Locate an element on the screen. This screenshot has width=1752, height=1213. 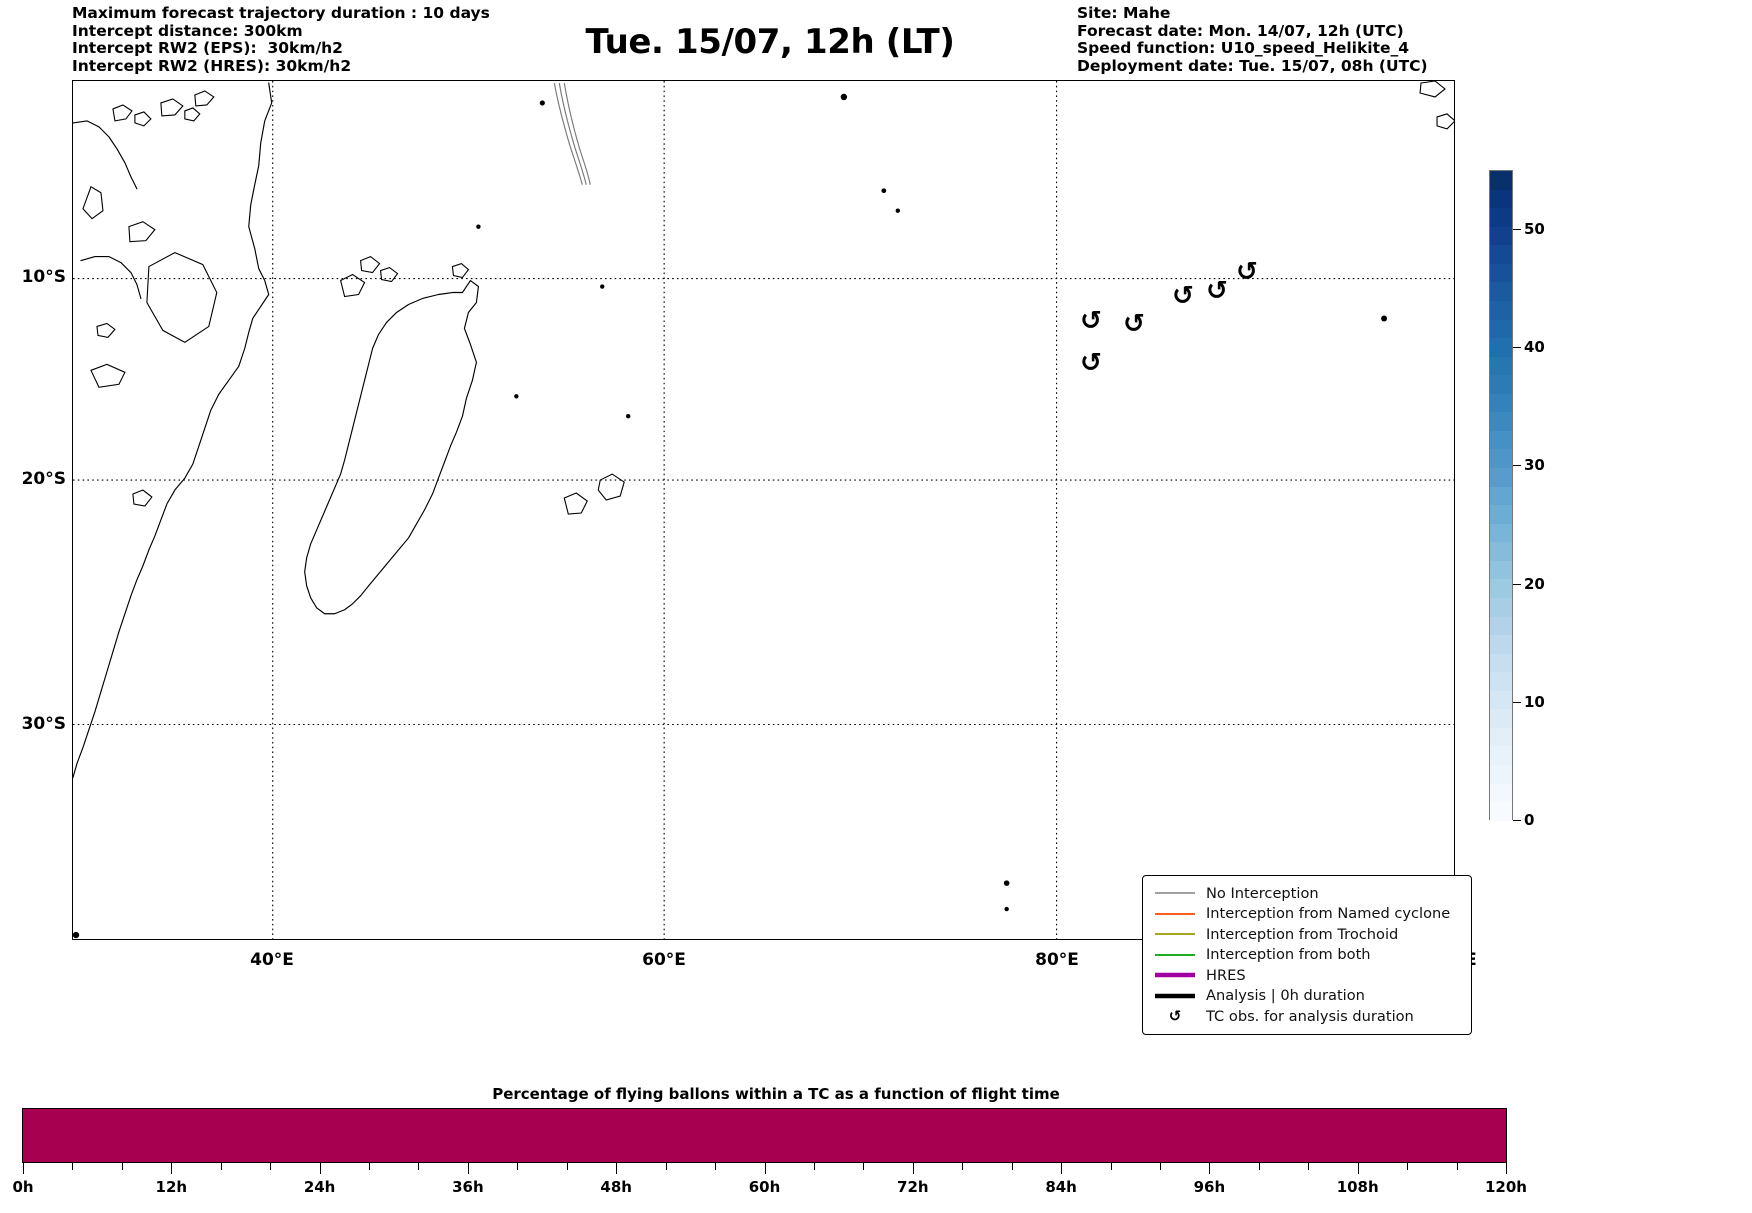
flight-time-tick-label: 120h is located at coordinates (1506, 1187).